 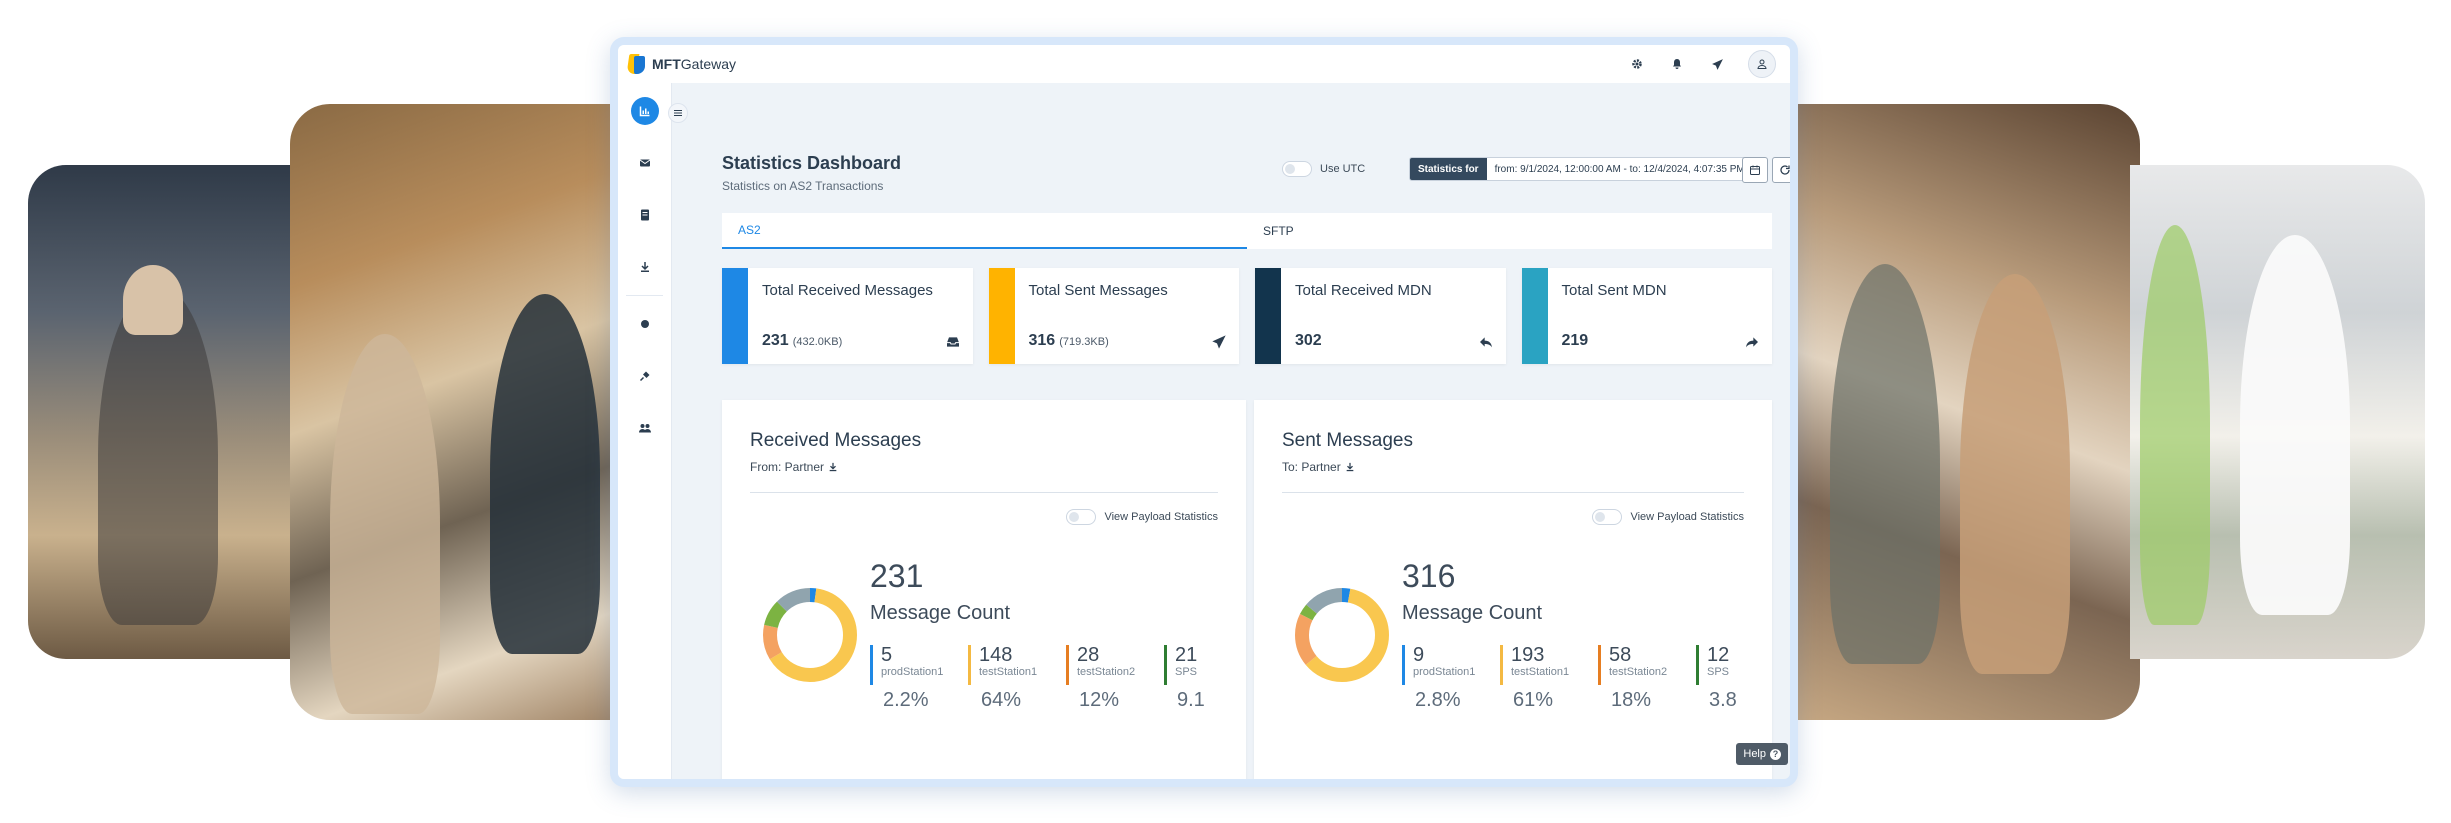 I want to click on file-icon, so click(x=644, y=215).